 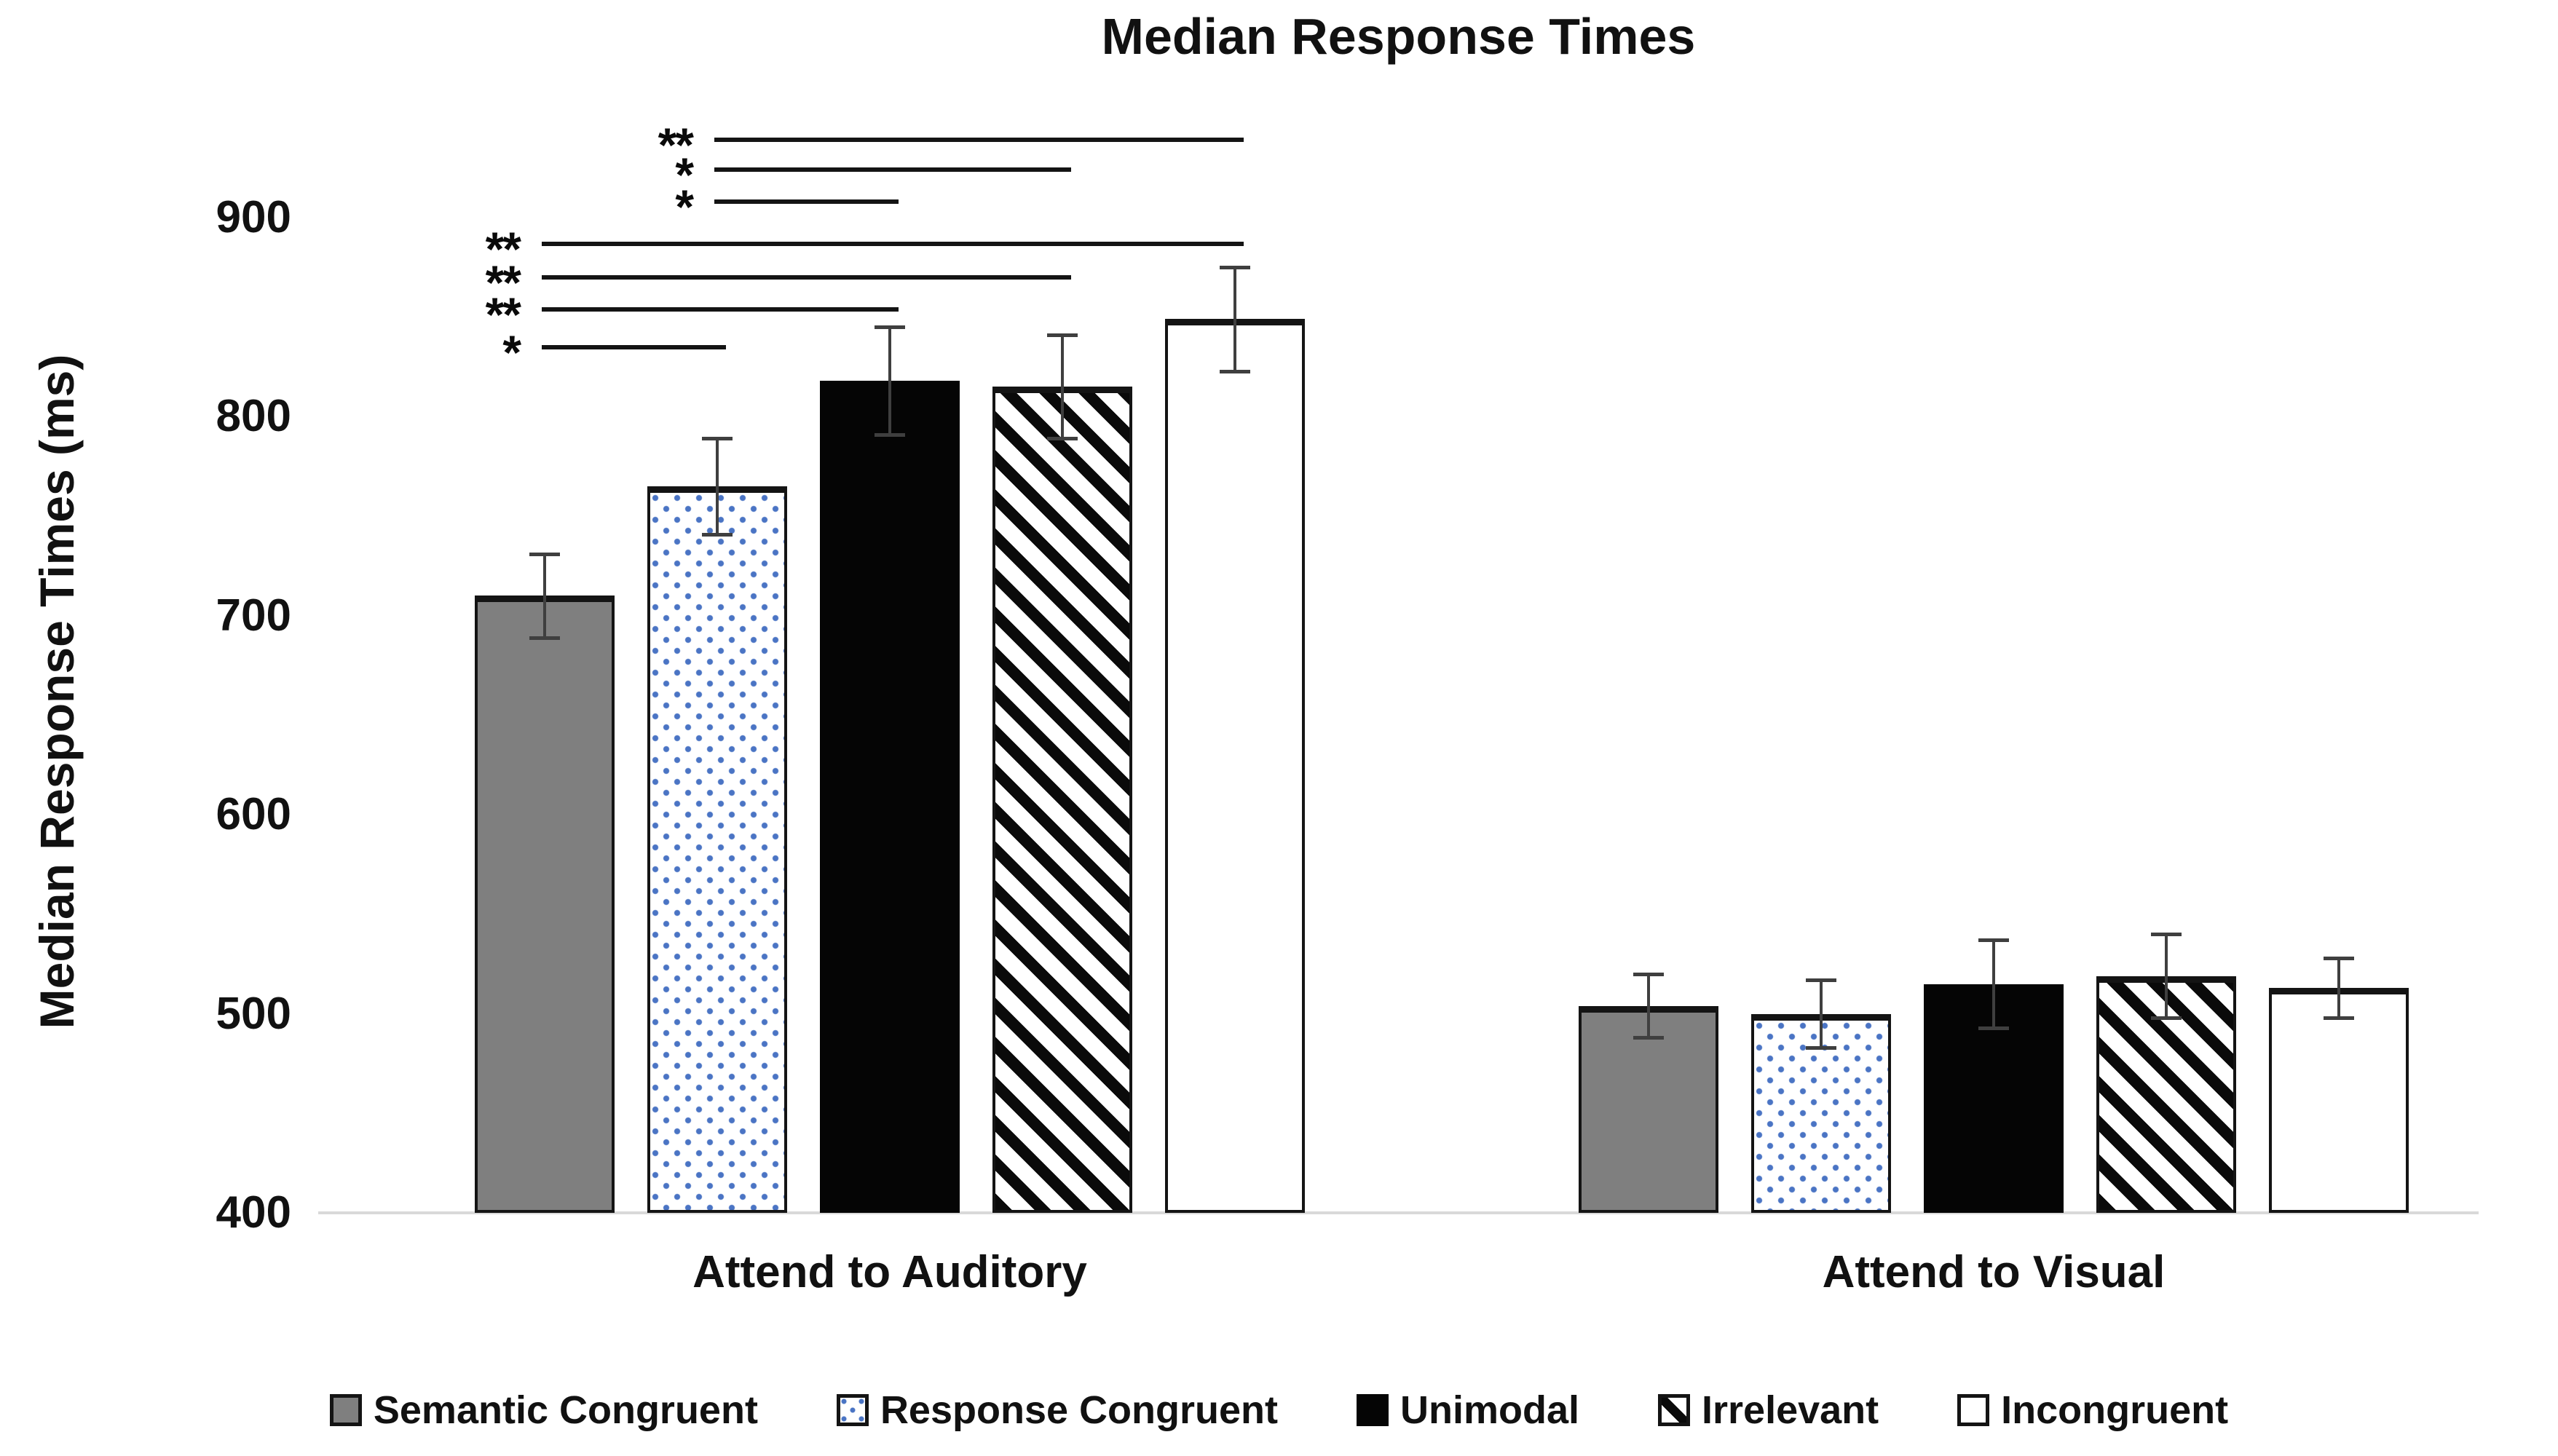 I want to click on y-tick-label: 500, so click(x=253, y=1013).